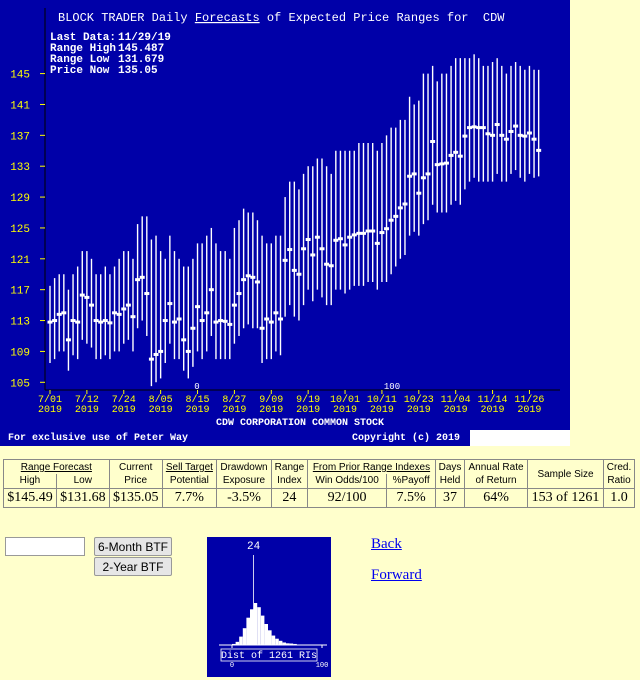 This screenshot has height=680, width=640. What do you see at coordinates (383, 18) in the screenshot?
I see `title-part: of Expected Price Ranges for CDW` at bounding box center [383, 18].